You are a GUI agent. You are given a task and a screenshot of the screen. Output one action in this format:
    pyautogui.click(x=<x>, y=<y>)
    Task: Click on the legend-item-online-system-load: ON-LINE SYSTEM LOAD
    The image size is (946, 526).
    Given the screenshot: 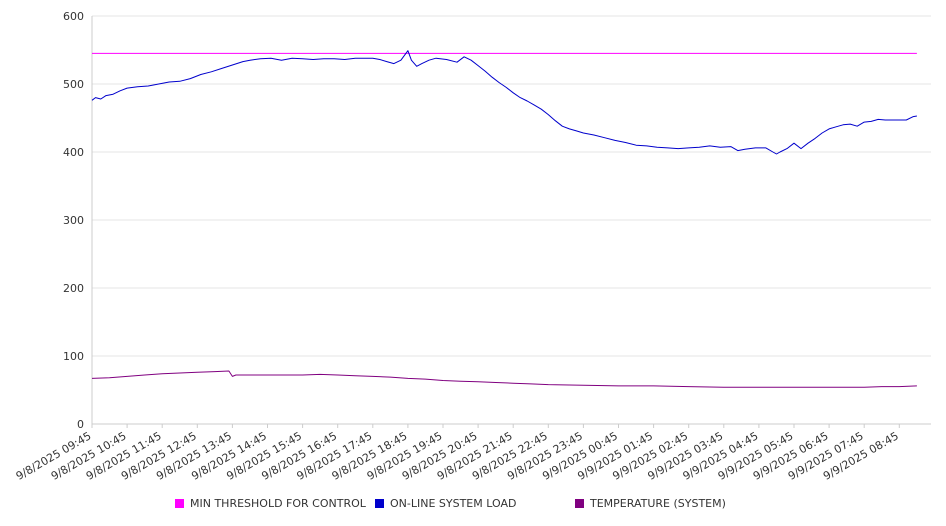 What is the action you would take?
    pyautogui.click(x=445, y=503)
    